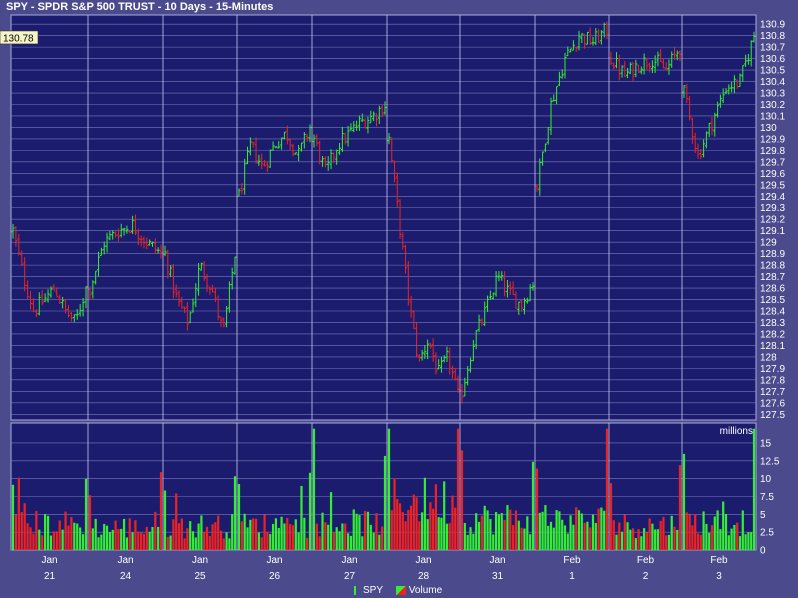 The height and width of the screenshot is (598, 798). Describe the element at coordinates (772, 25) in the screenshot. I see `price-tick-label: 130.9` at that location.